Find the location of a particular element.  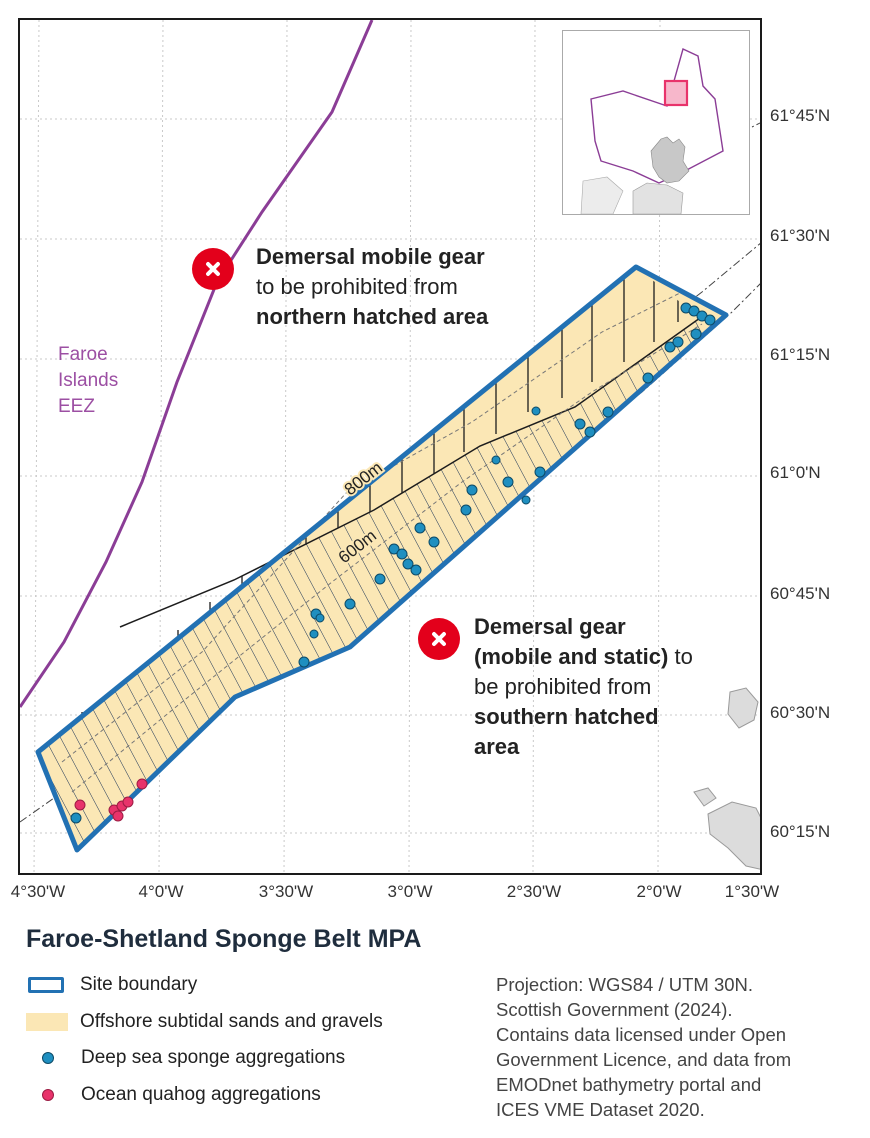

lon-label-2-0: 2°0'W is located at coordinates (659, 891).